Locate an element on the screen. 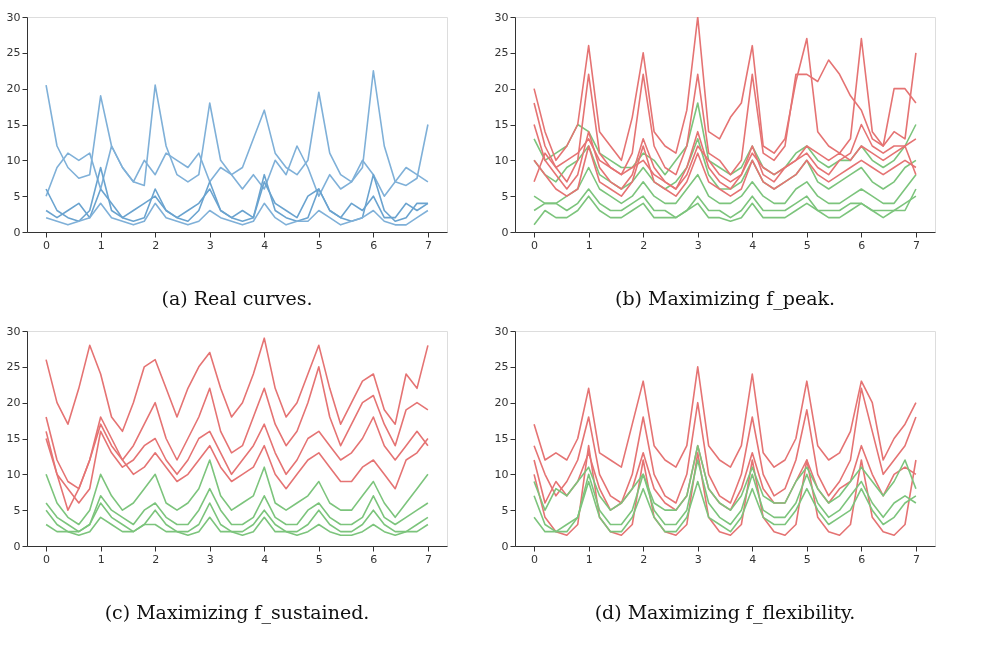 The image size is (1006, 645). text: (a) Real curves. is located at coordinates (237, 298).